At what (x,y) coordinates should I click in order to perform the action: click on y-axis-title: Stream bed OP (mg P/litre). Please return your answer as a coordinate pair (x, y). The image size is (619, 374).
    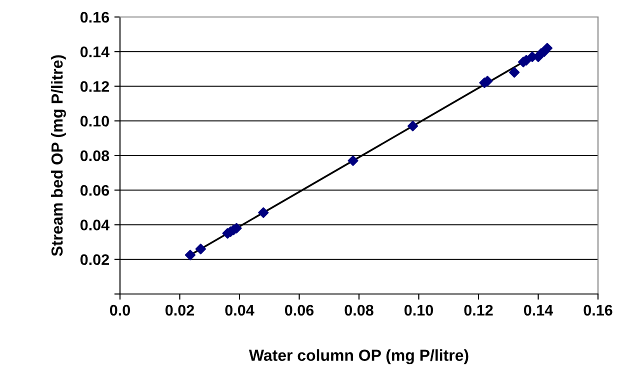
    Looking at the image, I should click on (58, 155).